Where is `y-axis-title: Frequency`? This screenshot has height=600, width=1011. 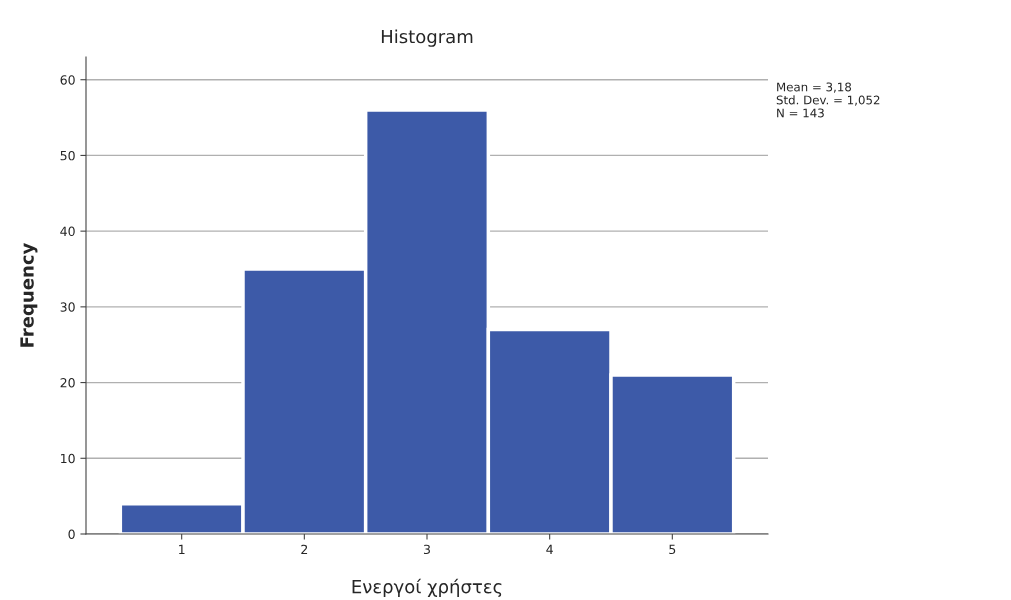 y-axis-title: Frequency is located at coordinates (29, 294).